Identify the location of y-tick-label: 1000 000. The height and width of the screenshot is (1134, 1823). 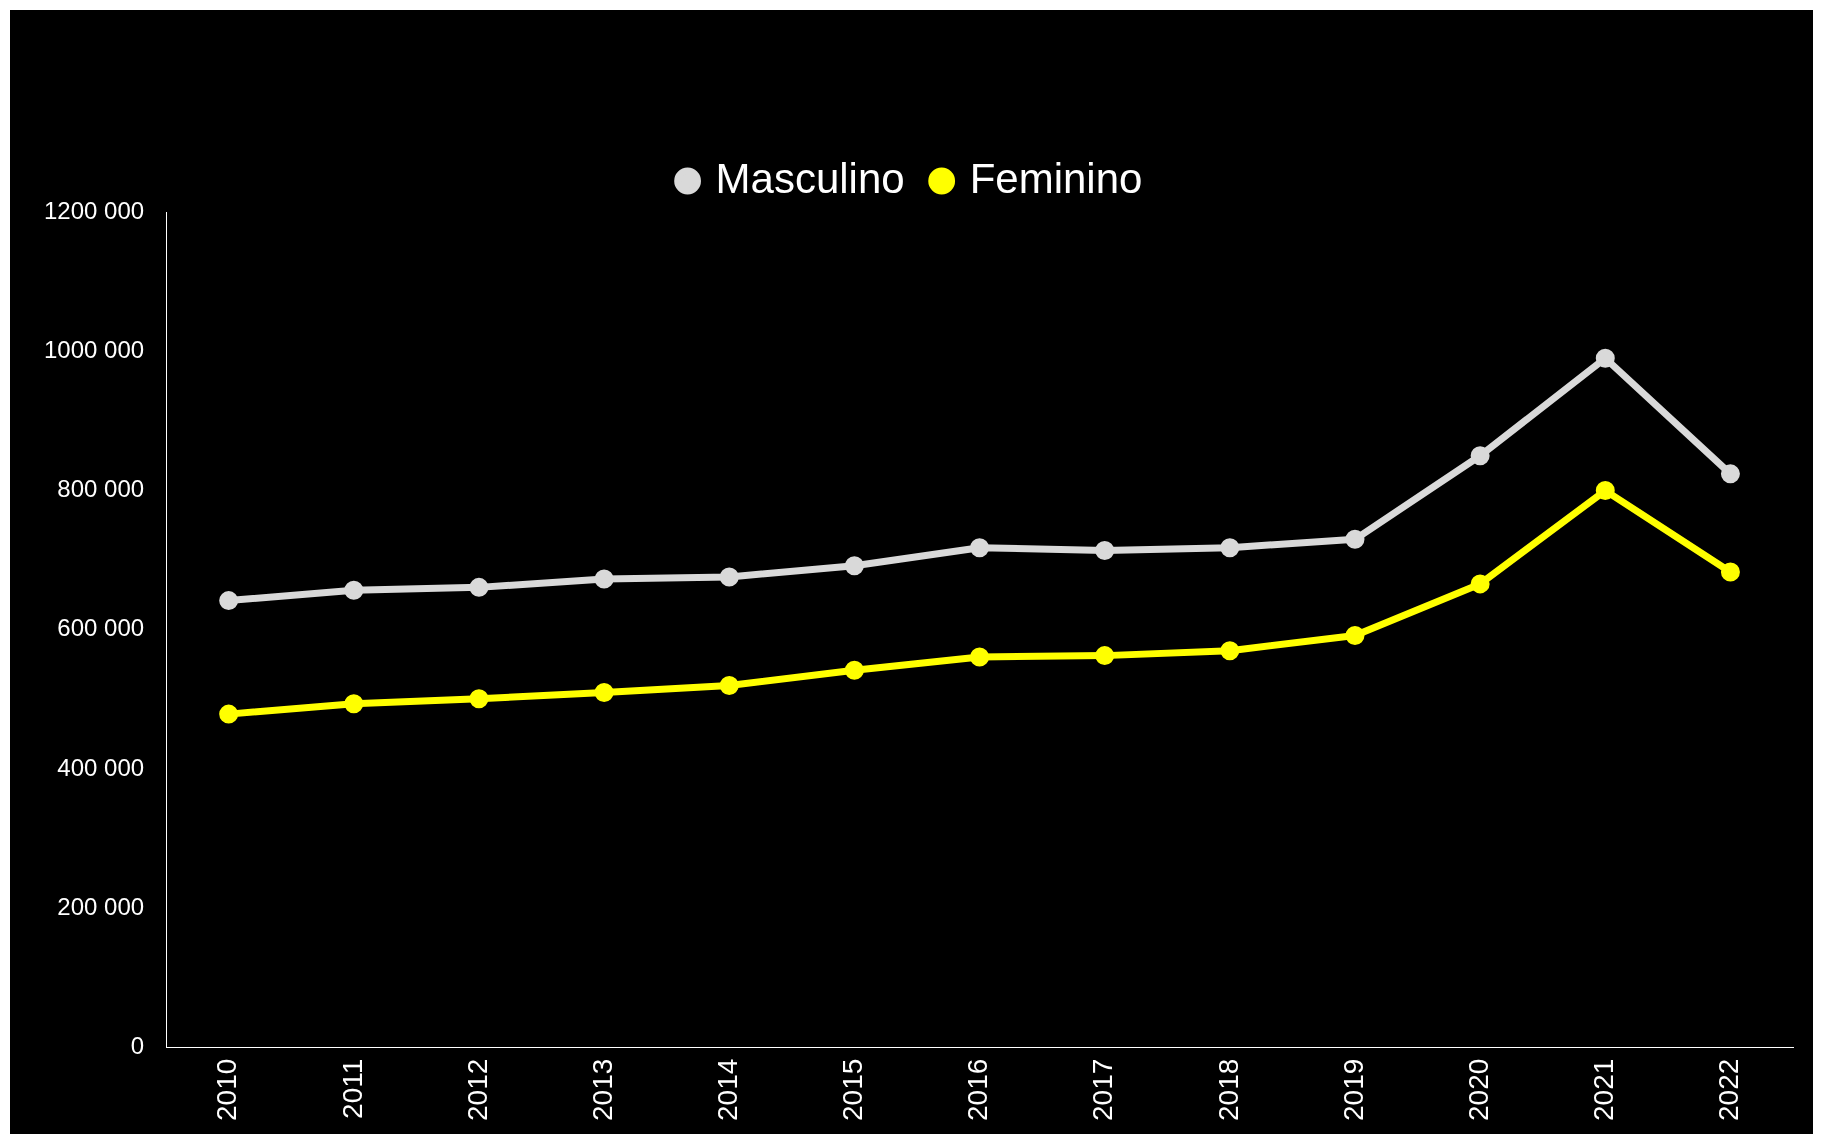
(94, 349).